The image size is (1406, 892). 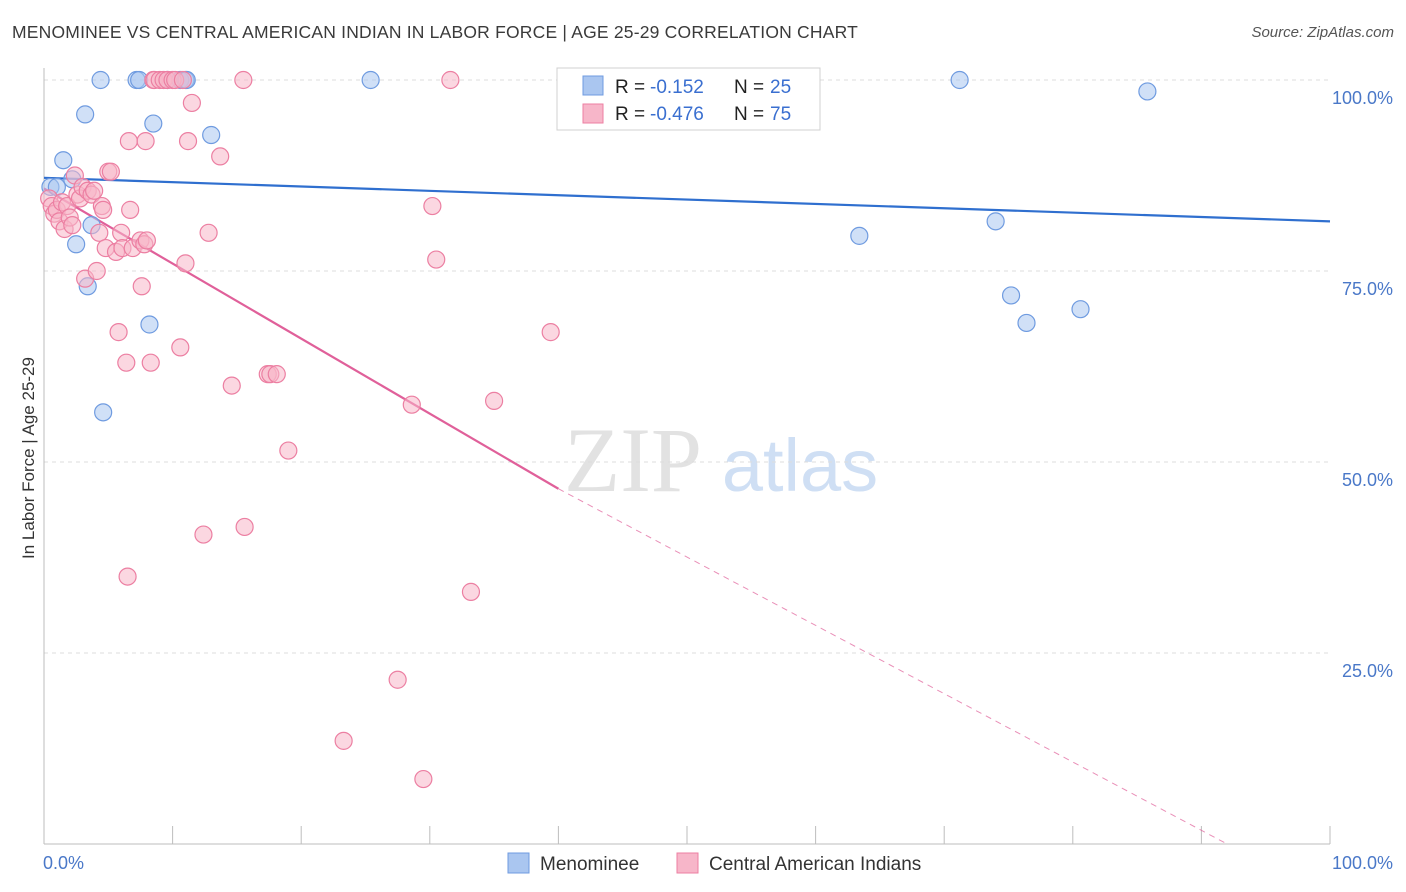 What do you see at coordinates (593, 85) in the screenshot?
I see `legend-swatch-menominee` at bounding box center [593, 85].